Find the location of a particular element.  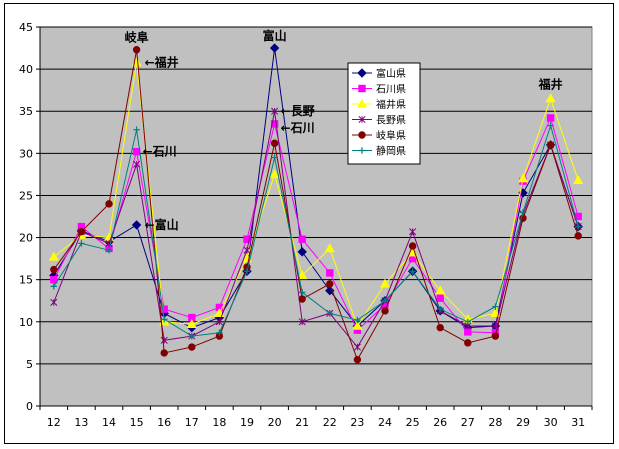

y-tick-label: 35 is located at coordinates (26, 111).